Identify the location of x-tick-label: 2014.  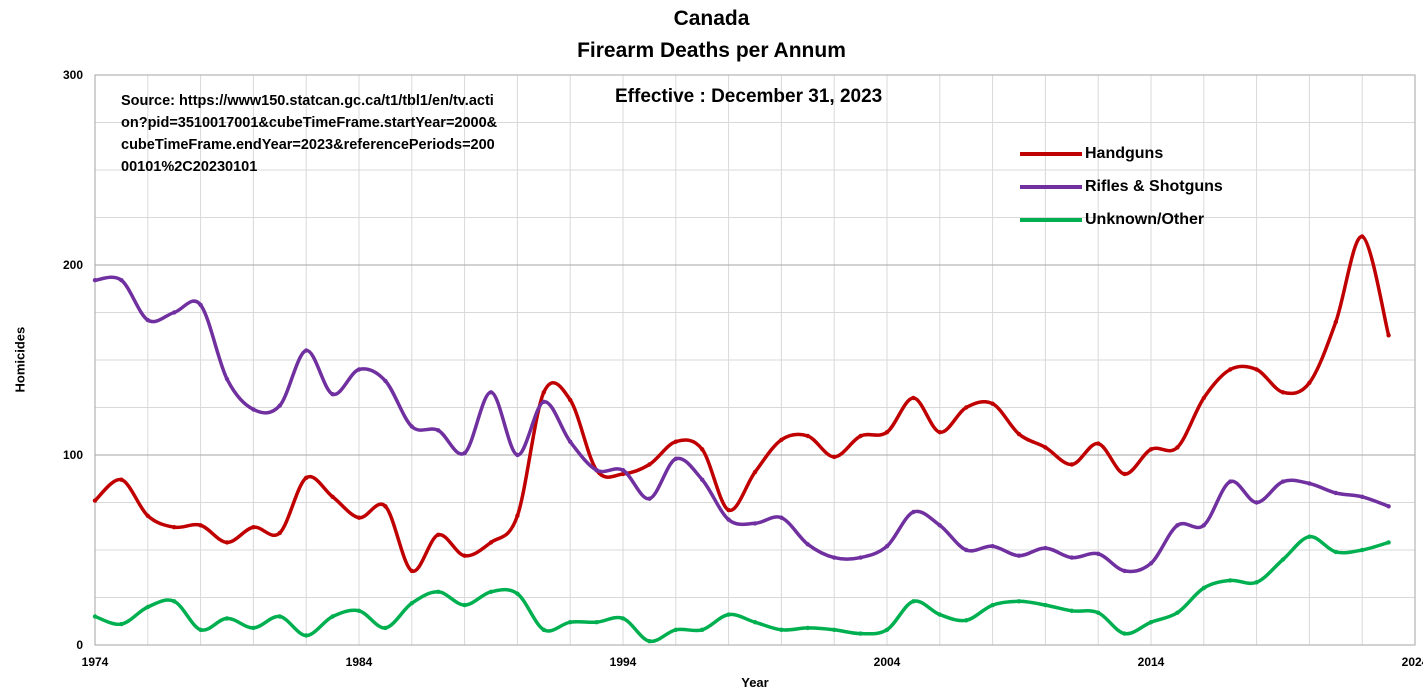
(1151, 662).